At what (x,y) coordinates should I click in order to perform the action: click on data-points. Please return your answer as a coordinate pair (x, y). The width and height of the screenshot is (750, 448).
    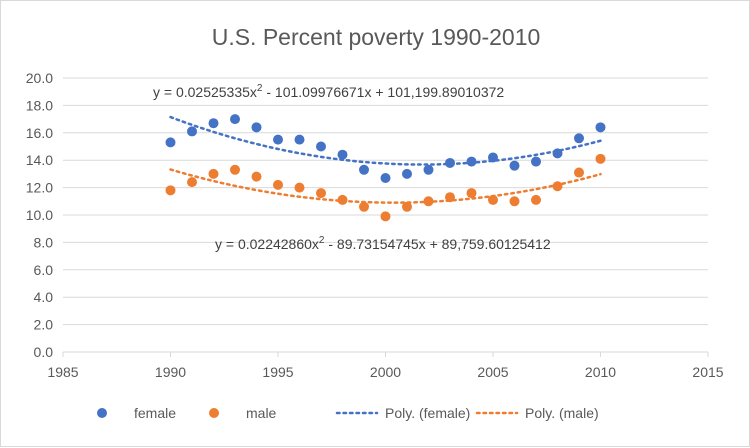
    Looking at the image, I should click on (385, 168).